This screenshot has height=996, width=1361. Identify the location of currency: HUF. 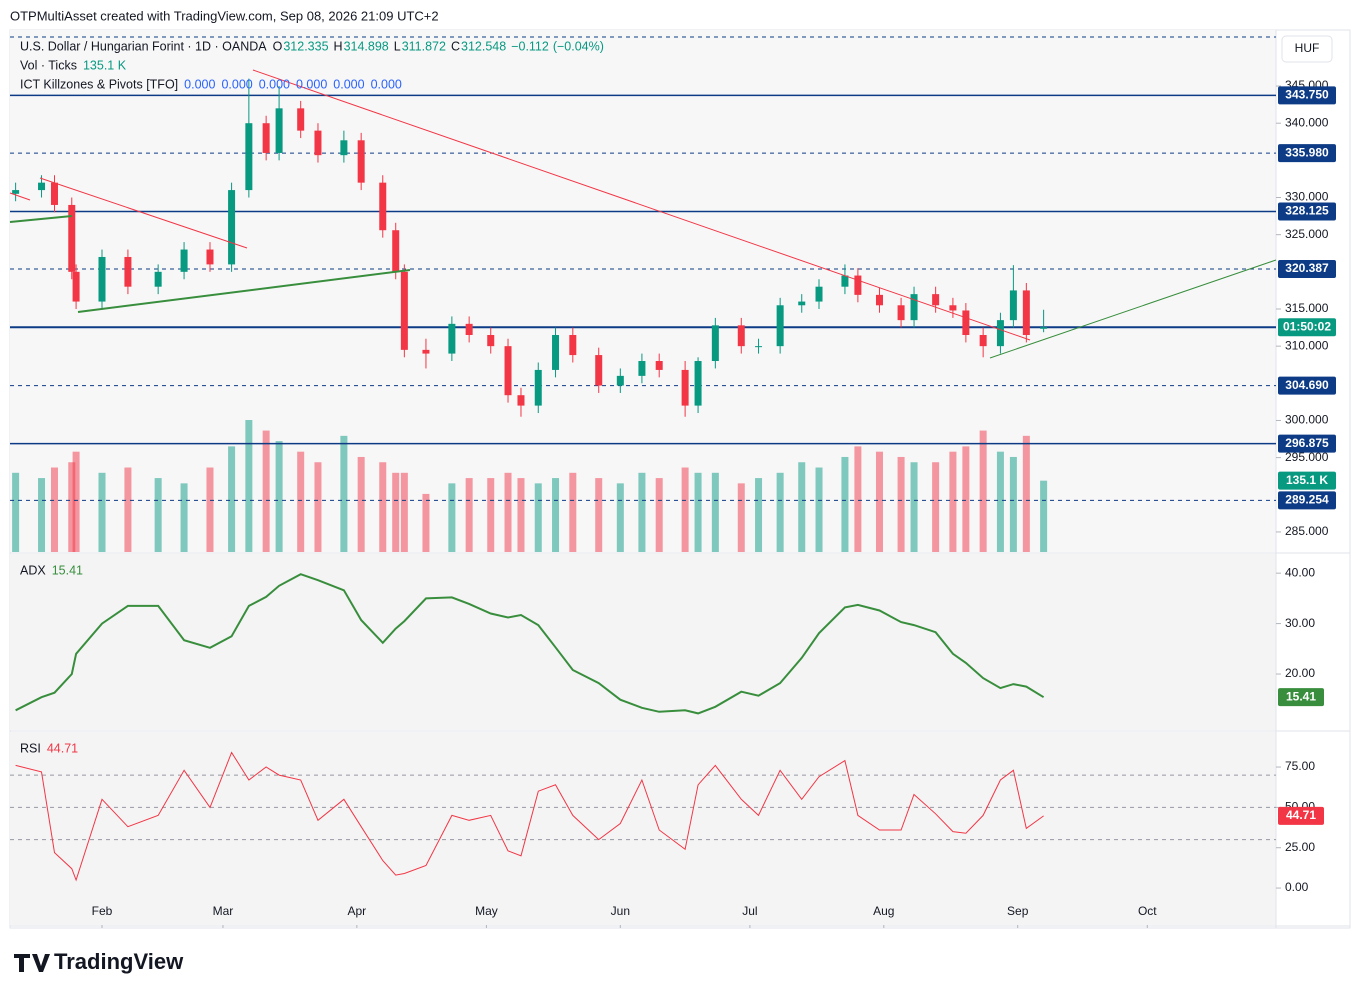
(1307, 48).